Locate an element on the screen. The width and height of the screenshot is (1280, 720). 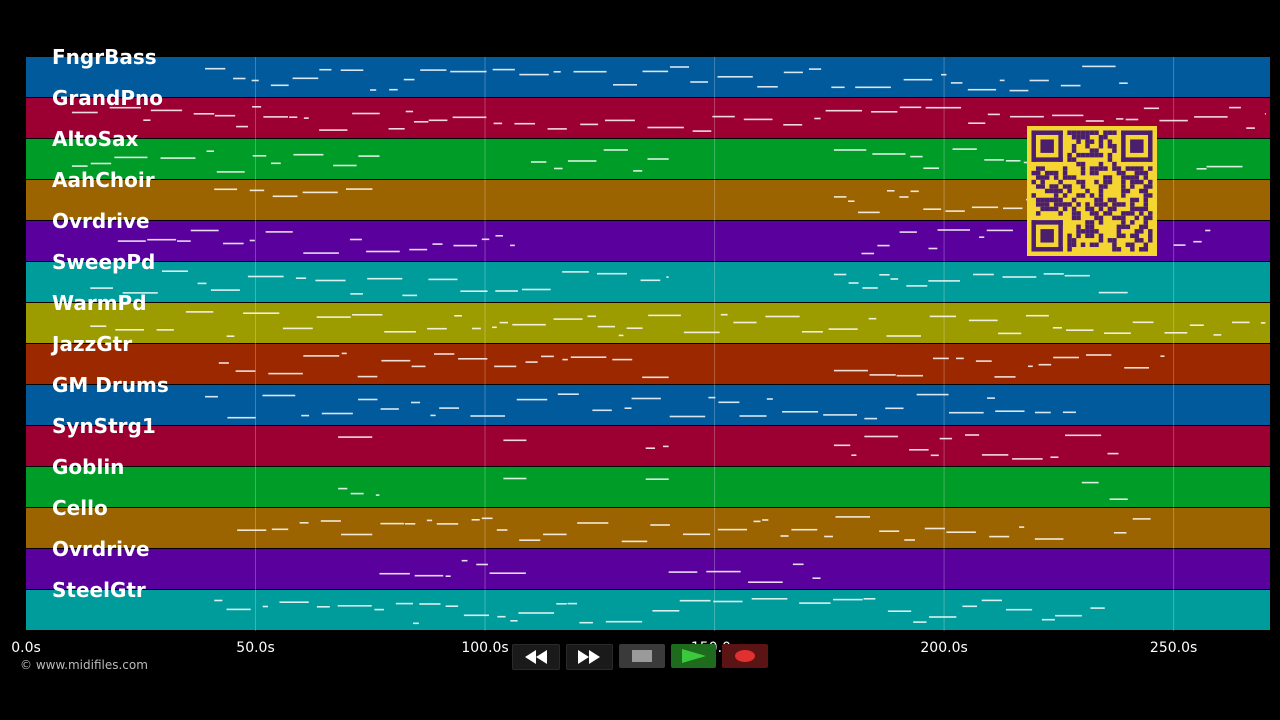
track-label: Ovrdrive is located at coordinates (101, 221).